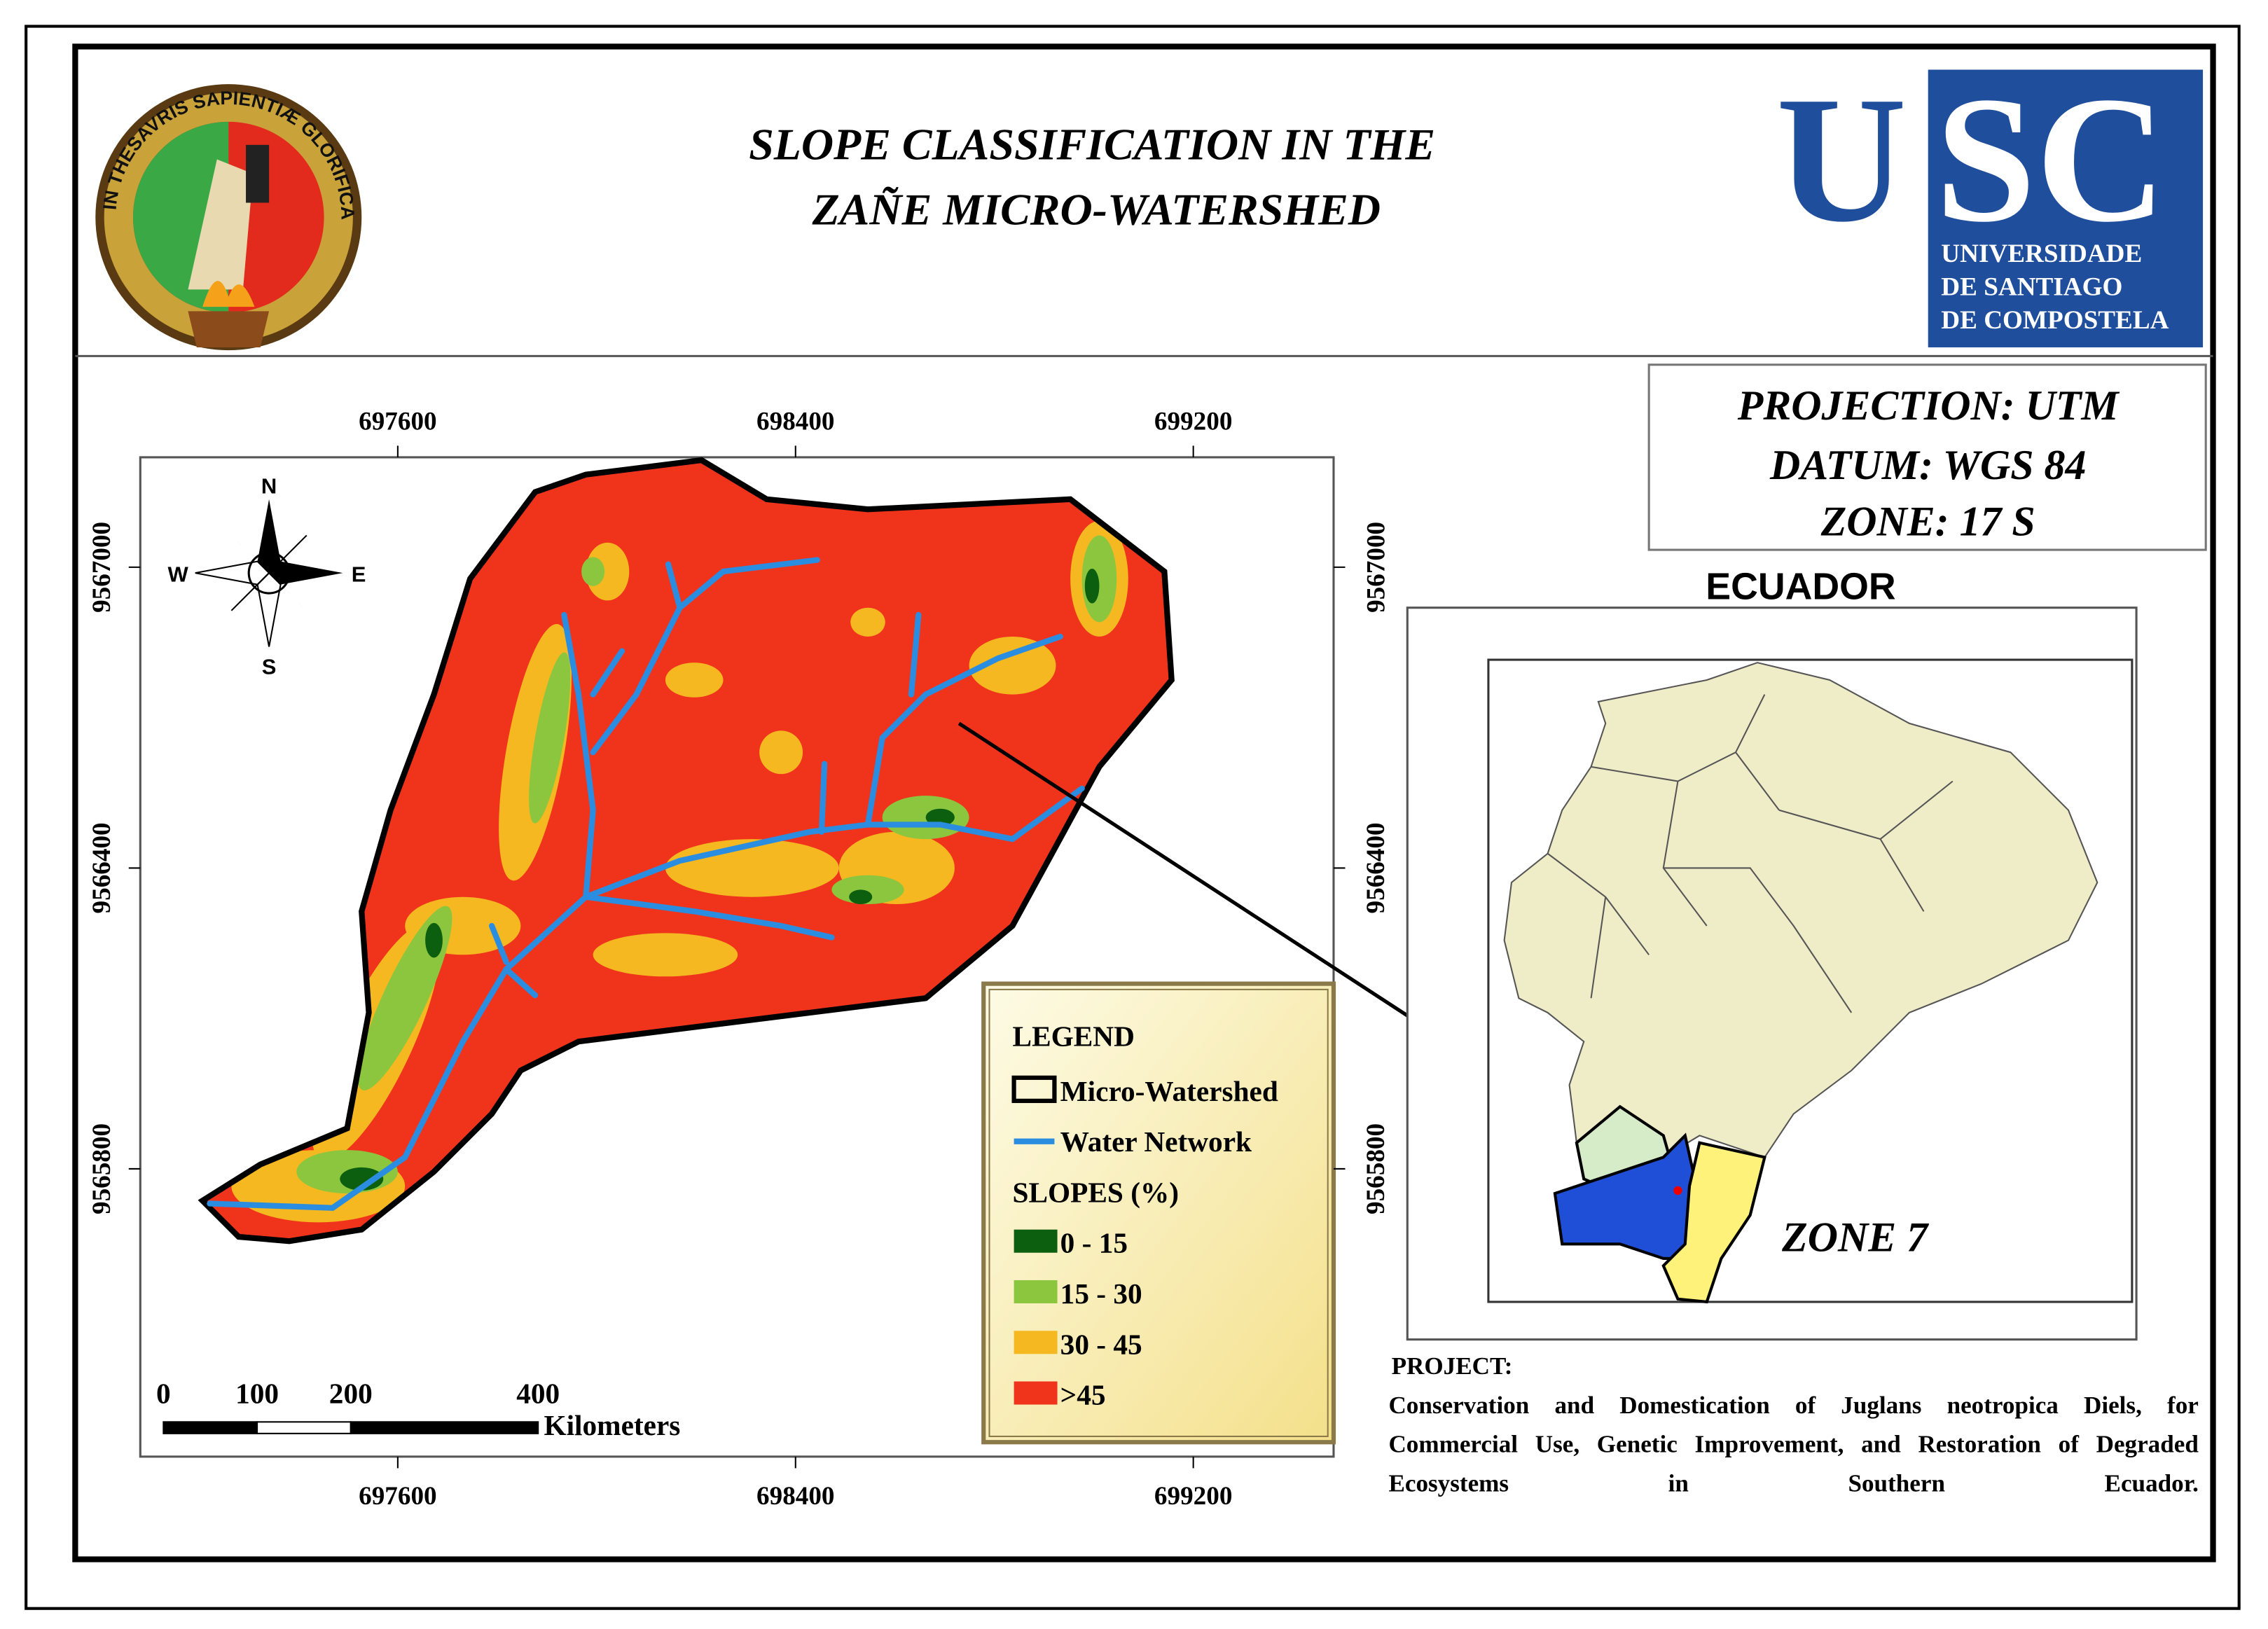  I want to click on scale-label: 100, so click(257, 1393).